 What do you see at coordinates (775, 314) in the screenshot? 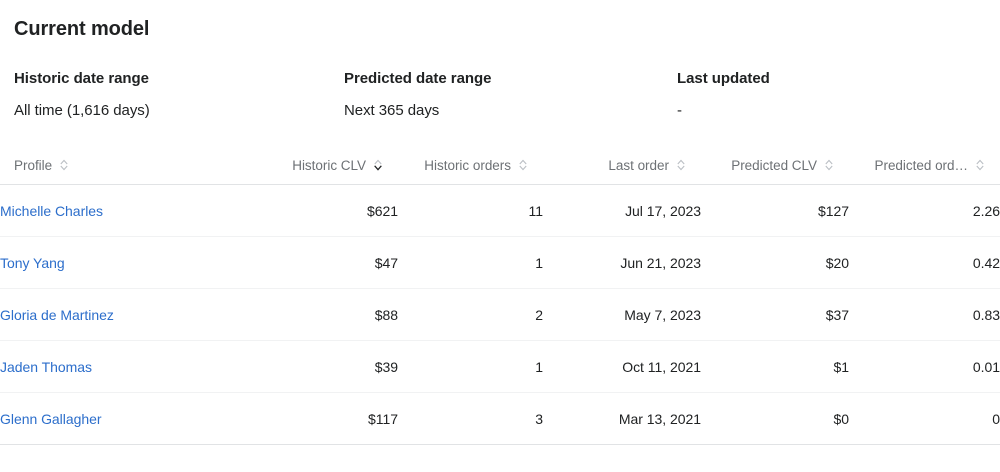
I see `cell-predicted-clv: $37` at bounding box center [775, 314].